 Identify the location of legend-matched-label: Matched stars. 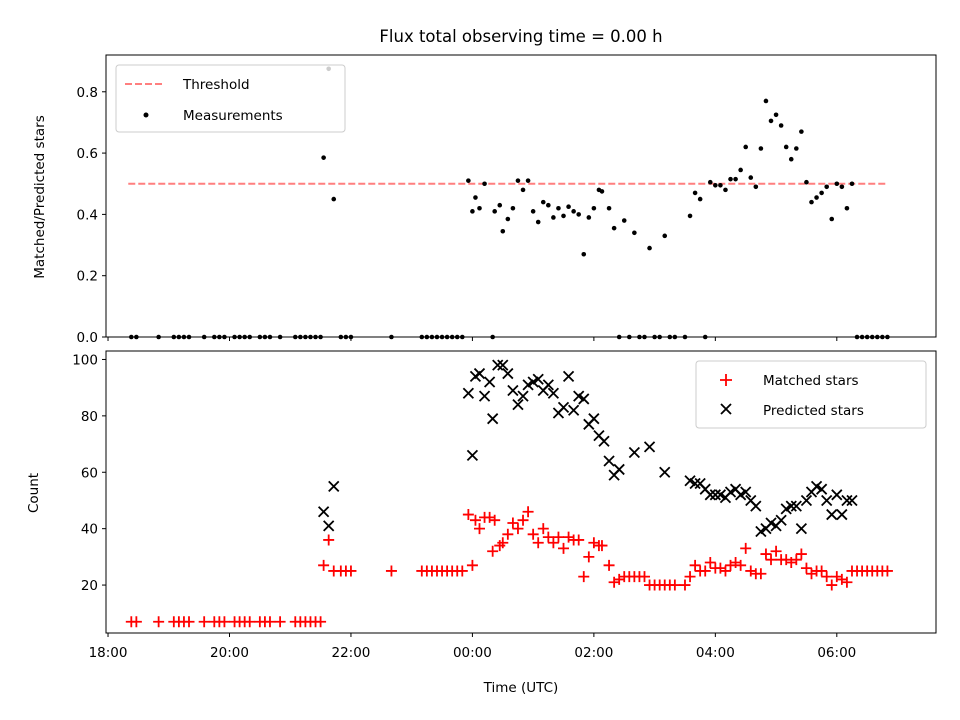
(811, 381).